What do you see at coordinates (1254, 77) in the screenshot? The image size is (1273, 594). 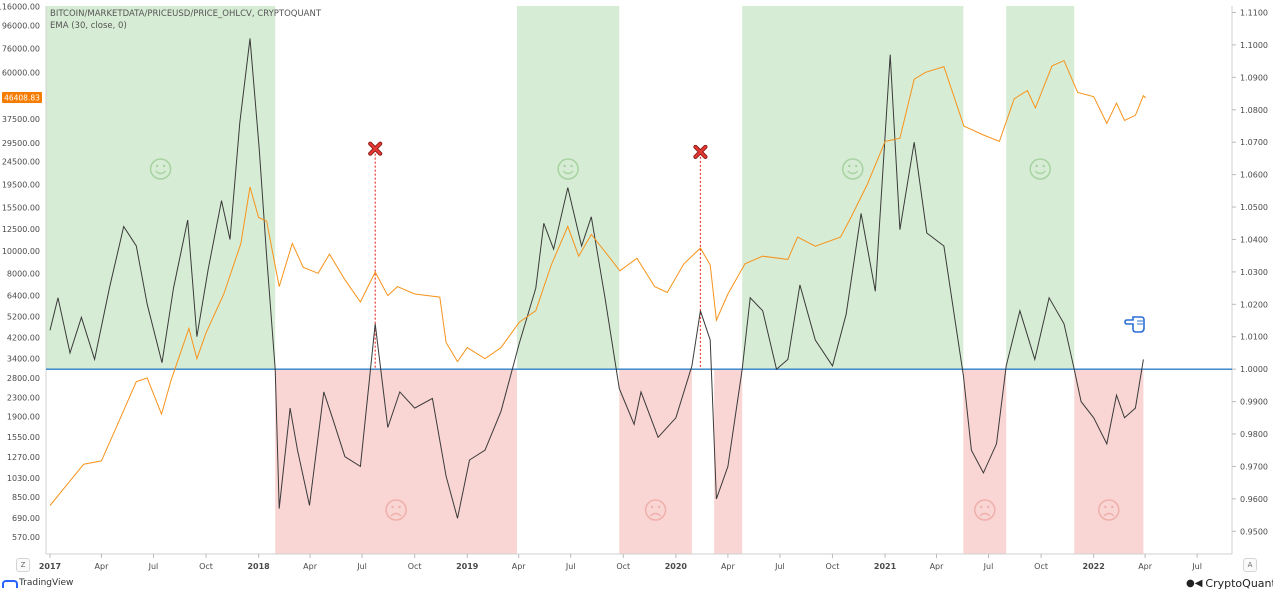 I see `right-tick-label: 1.0900` at bounding box center [1254, 77].